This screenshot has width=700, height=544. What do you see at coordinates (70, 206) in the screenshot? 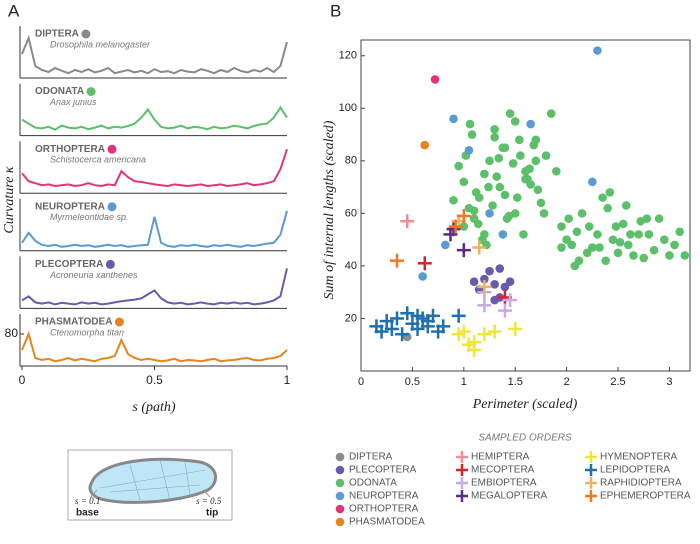
I see `order-label: NEUROPTERA` at bounding box center [70, 206].